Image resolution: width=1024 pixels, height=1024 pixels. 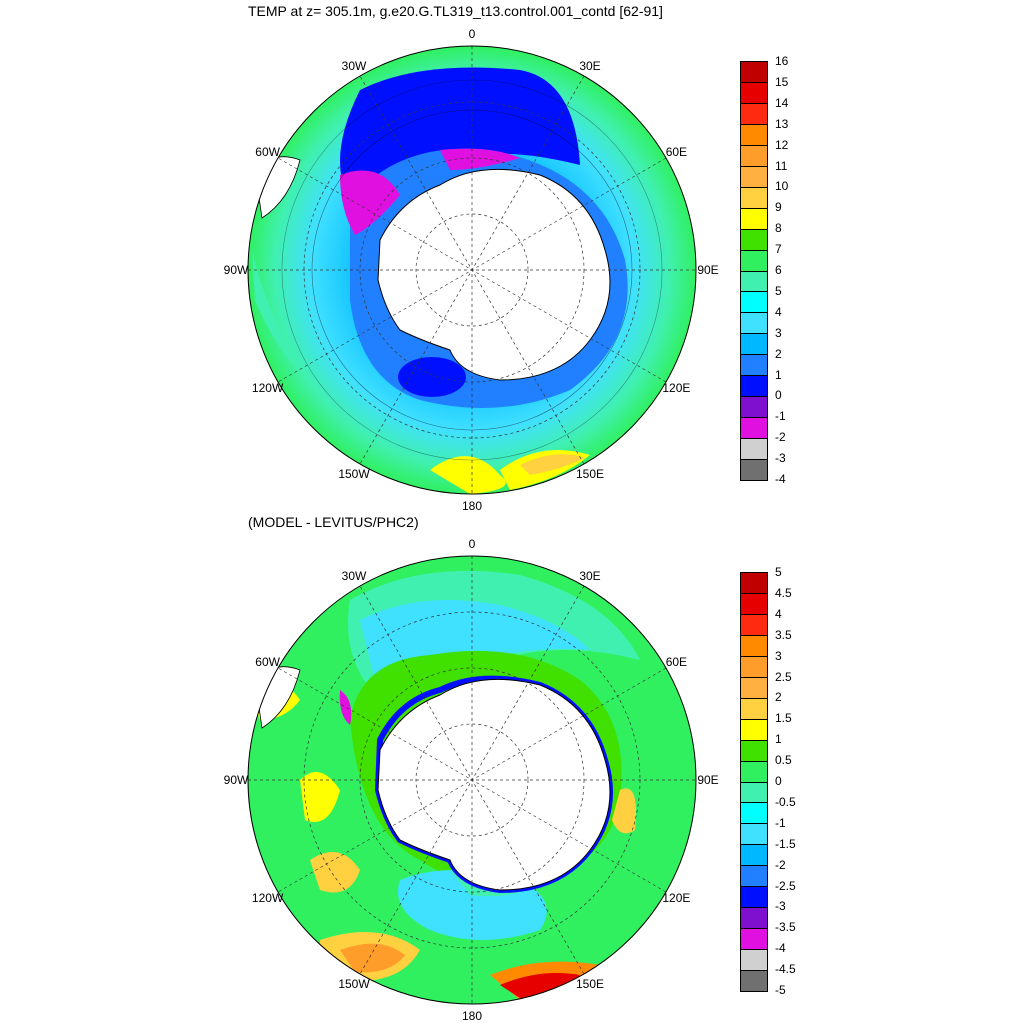 What do you see at coordinates (783, 676) in the screenshot?
I see `bottom-colorbar-label: 2.5` at bounding box center [783, 676].